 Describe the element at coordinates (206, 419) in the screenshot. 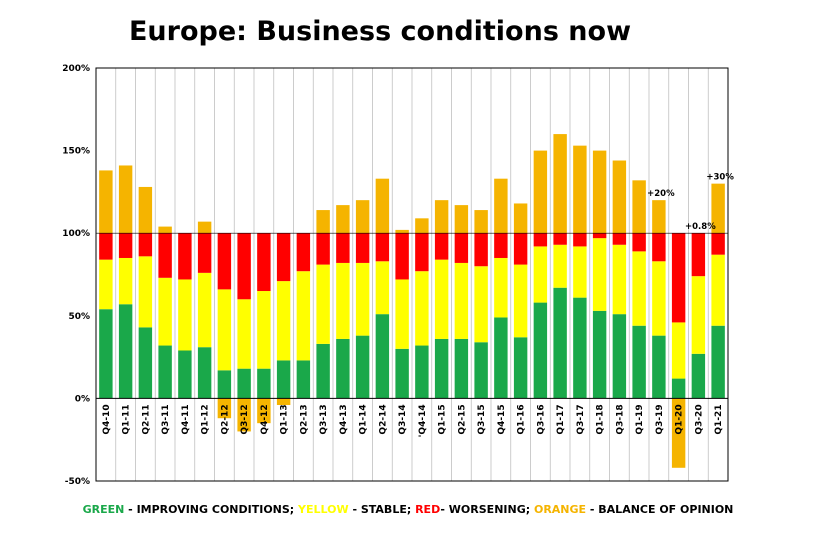

I see `x-tick-label: Q1-12` at that location.